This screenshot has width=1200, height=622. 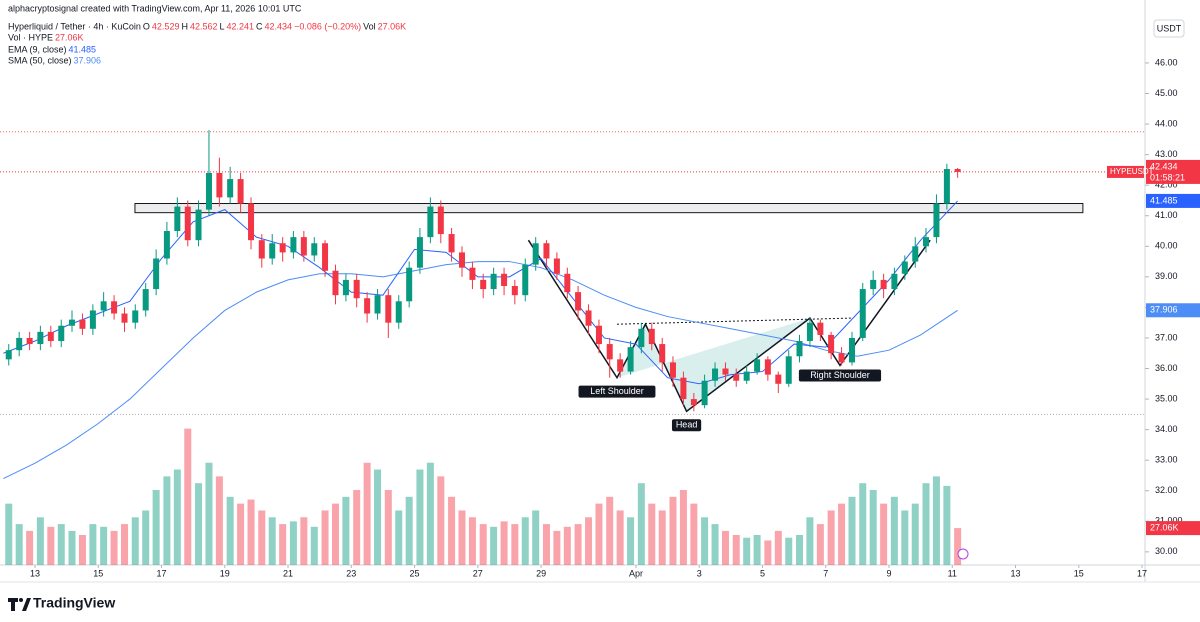 What do you see at coordinates (1166, 93) in the screenshot?
I see `y-tick-label: 45.00` at bounding box center [1166, 93].